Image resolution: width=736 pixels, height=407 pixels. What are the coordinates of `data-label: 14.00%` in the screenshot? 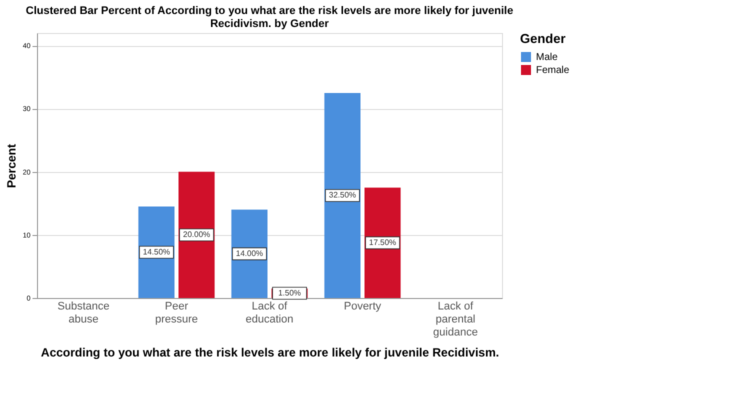 It's located at (249, 253).